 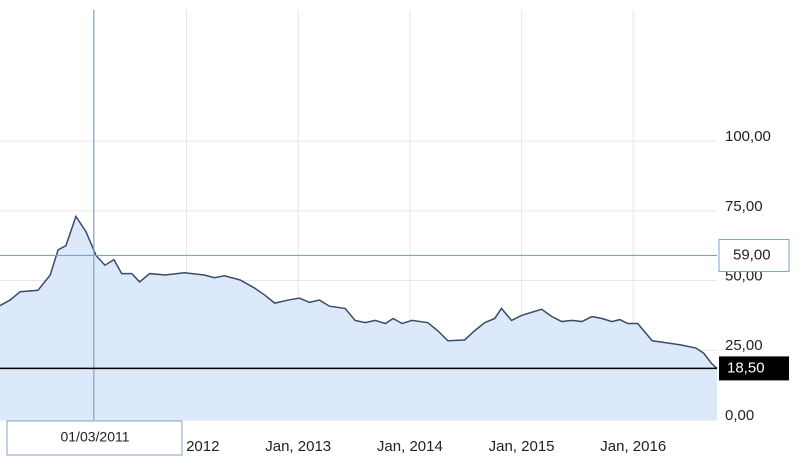 I want to click on crosshair-x-label: 01/03/2011, so click(x=94, y=437).